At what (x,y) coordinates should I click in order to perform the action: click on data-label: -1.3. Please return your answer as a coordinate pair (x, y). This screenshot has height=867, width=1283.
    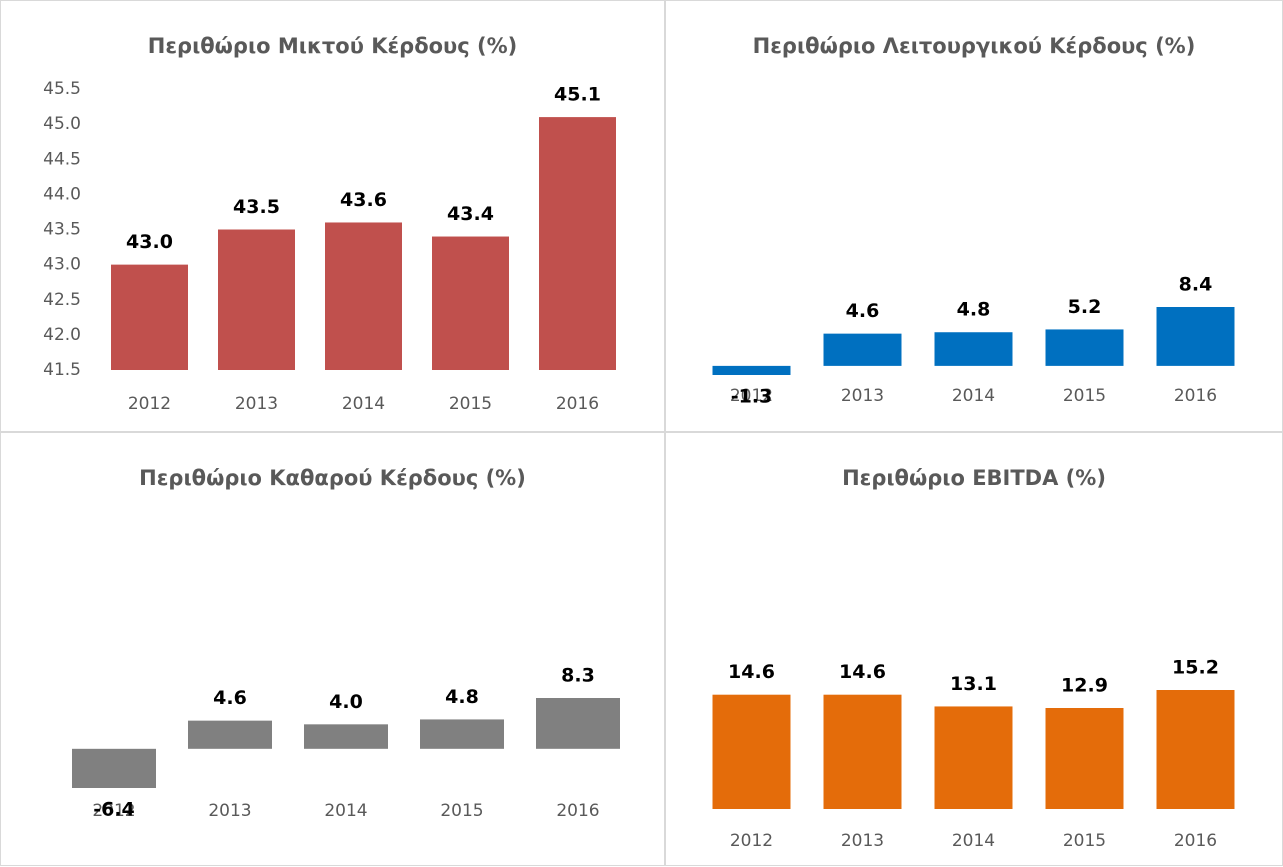
    Looking at the image, I should click on (752, 397).